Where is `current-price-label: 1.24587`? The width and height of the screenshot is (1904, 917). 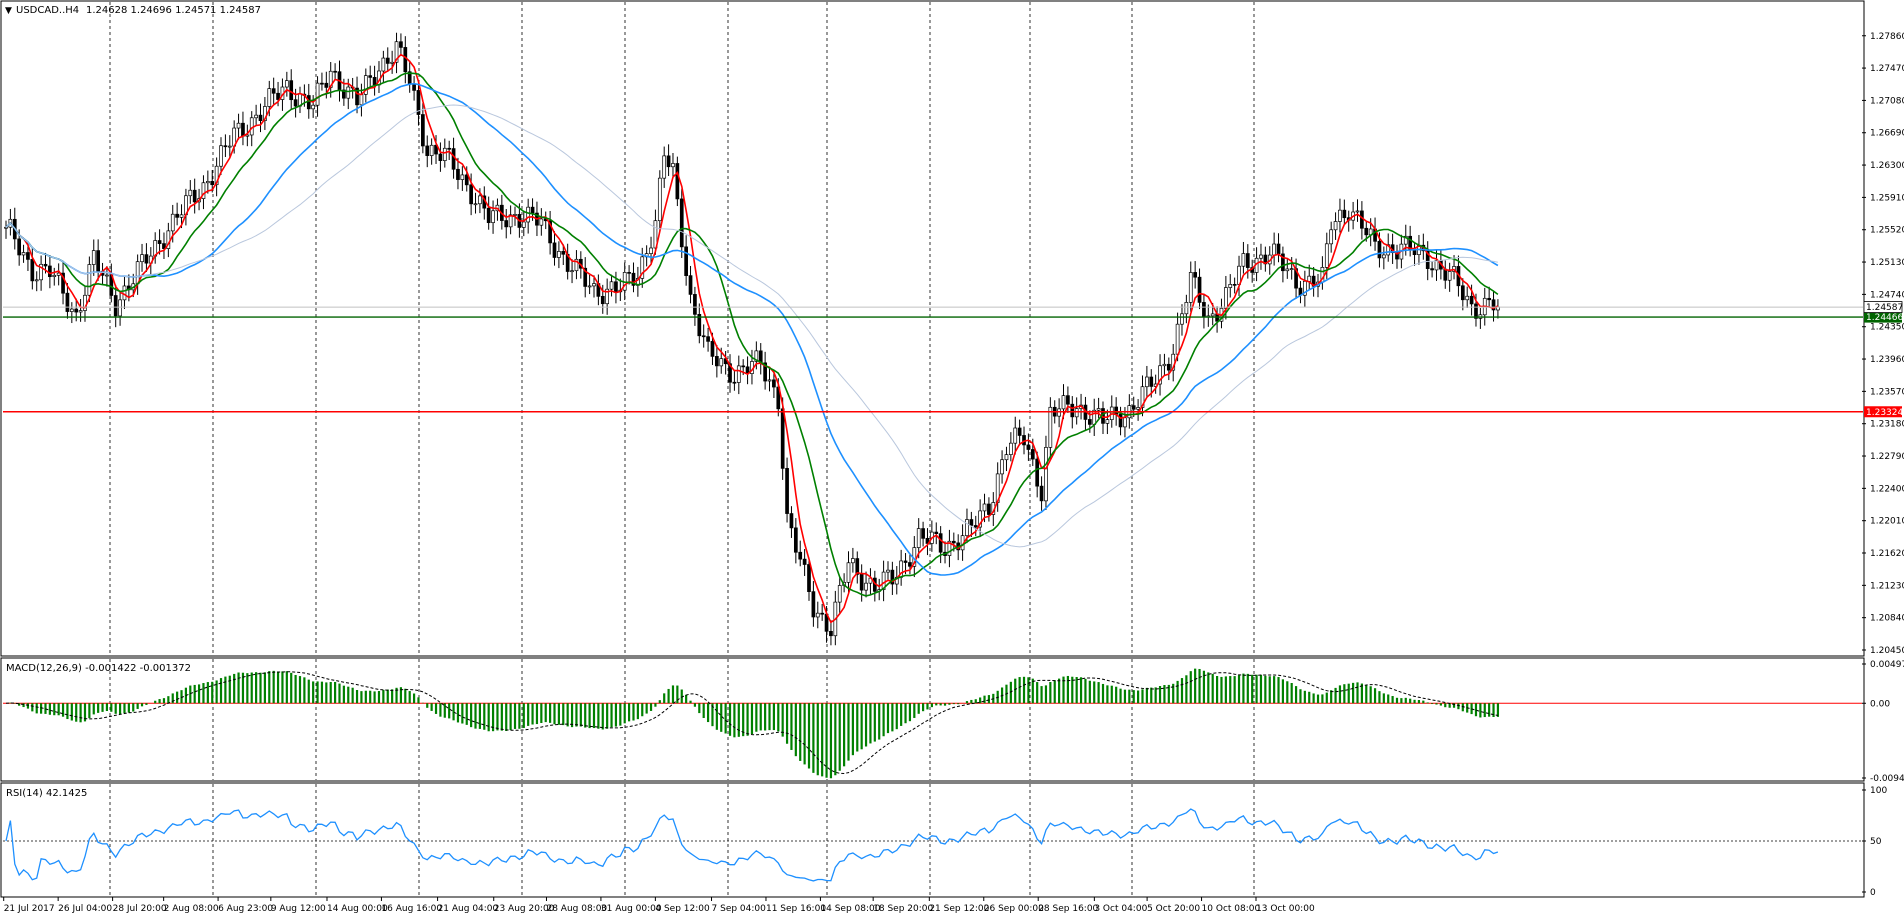
current-price-label: 1.24587 is located at coordinates (1884, 308).